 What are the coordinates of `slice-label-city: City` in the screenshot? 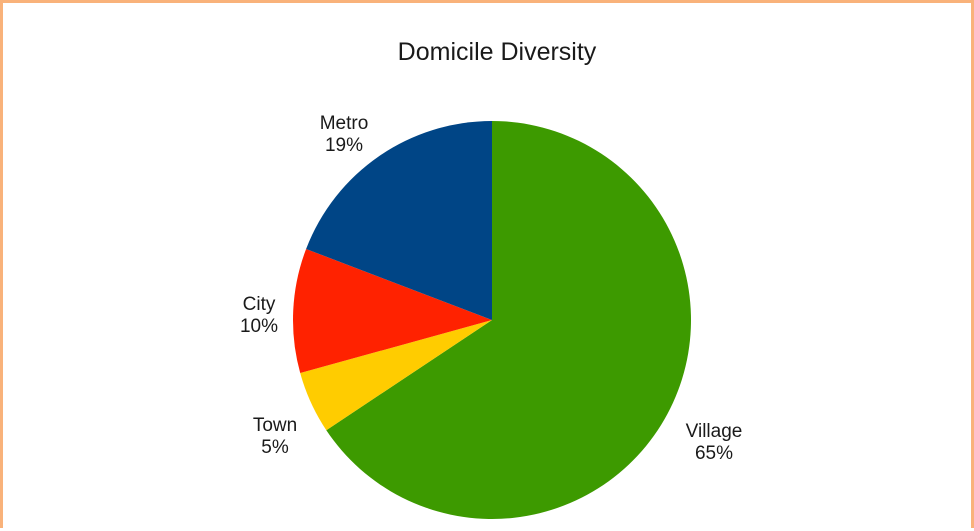 It's located at (259, 304).